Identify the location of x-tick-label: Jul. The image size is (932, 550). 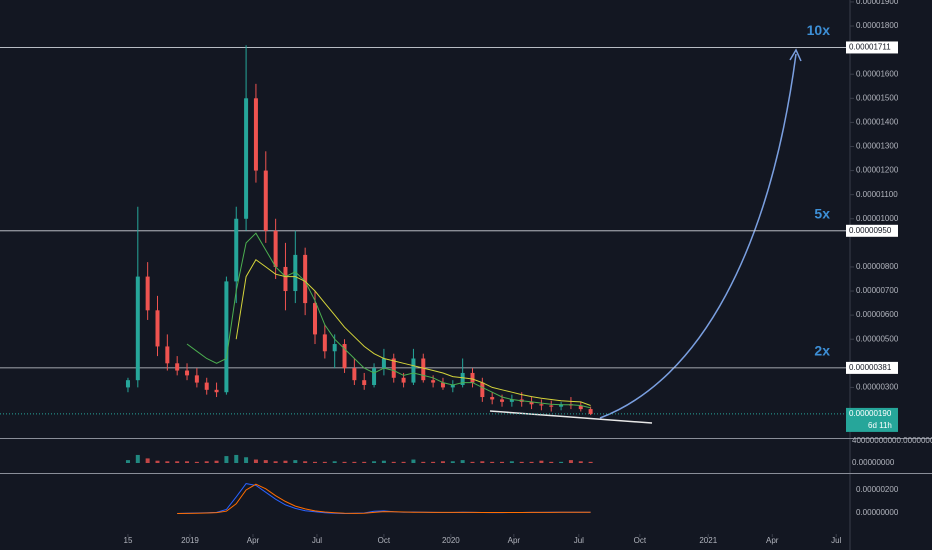
(836, 540).